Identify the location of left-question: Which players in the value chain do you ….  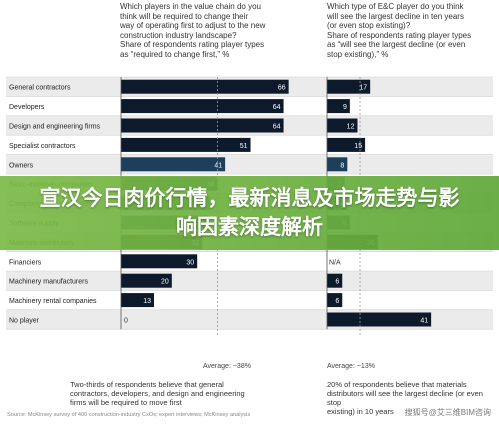
(193, 30).